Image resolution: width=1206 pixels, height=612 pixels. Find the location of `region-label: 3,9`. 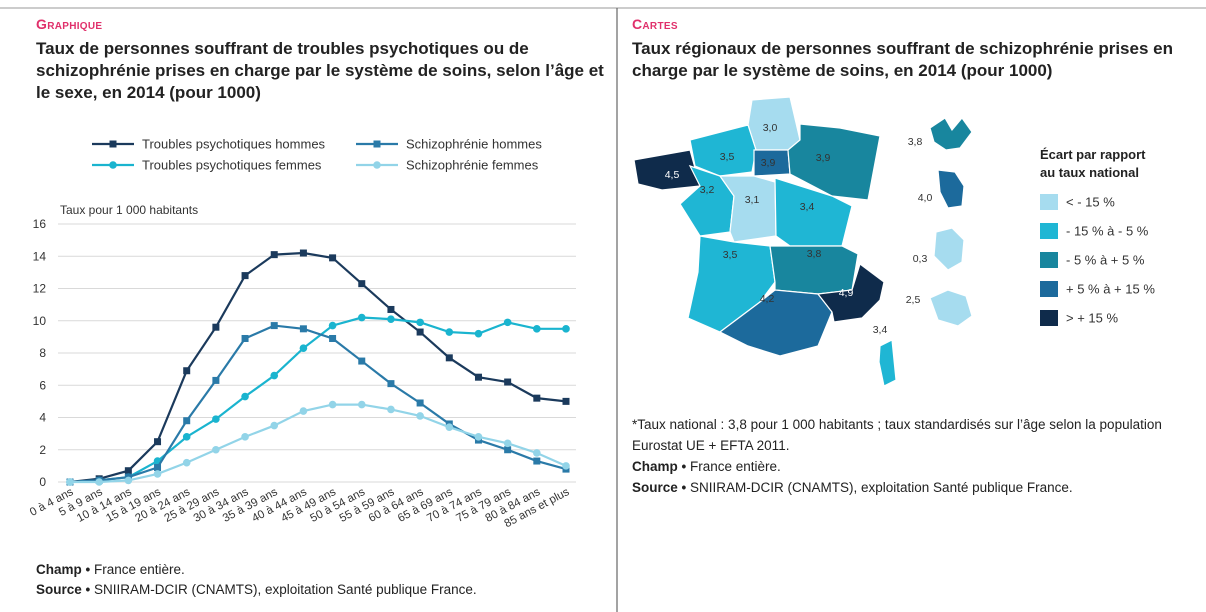

region-label: 3,9 is located at coordinates (768, 163).